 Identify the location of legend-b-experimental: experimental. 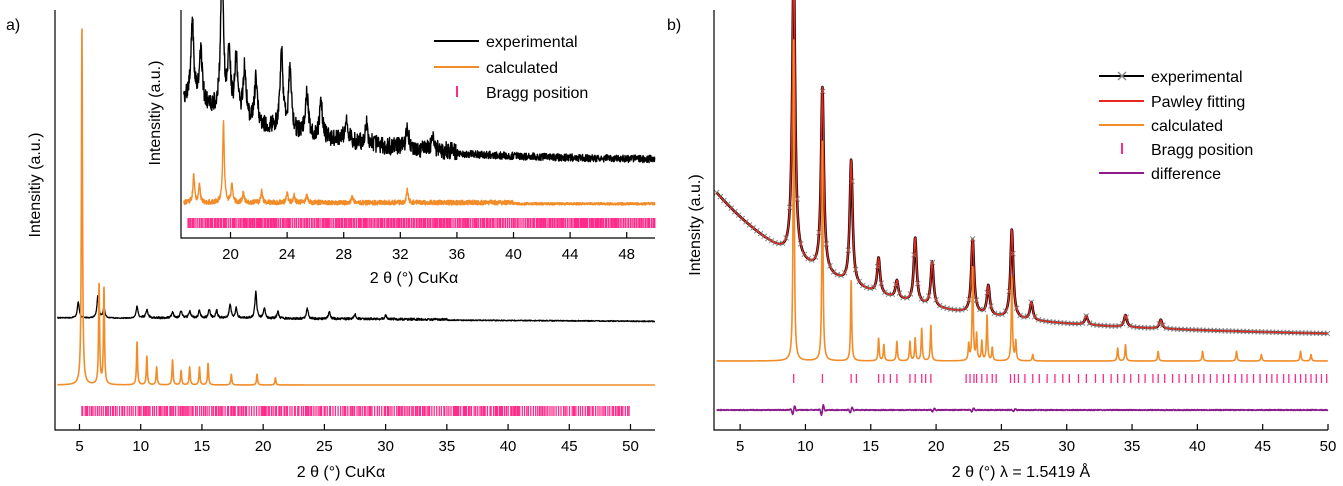
(1197, 77).